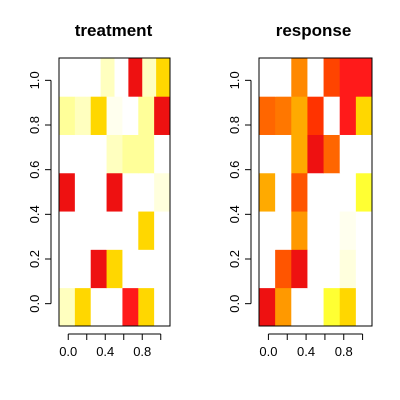 The height and width of the screenshot is (400, 400). I want to click on x-tick-label: 0.0, so click(68, 351).